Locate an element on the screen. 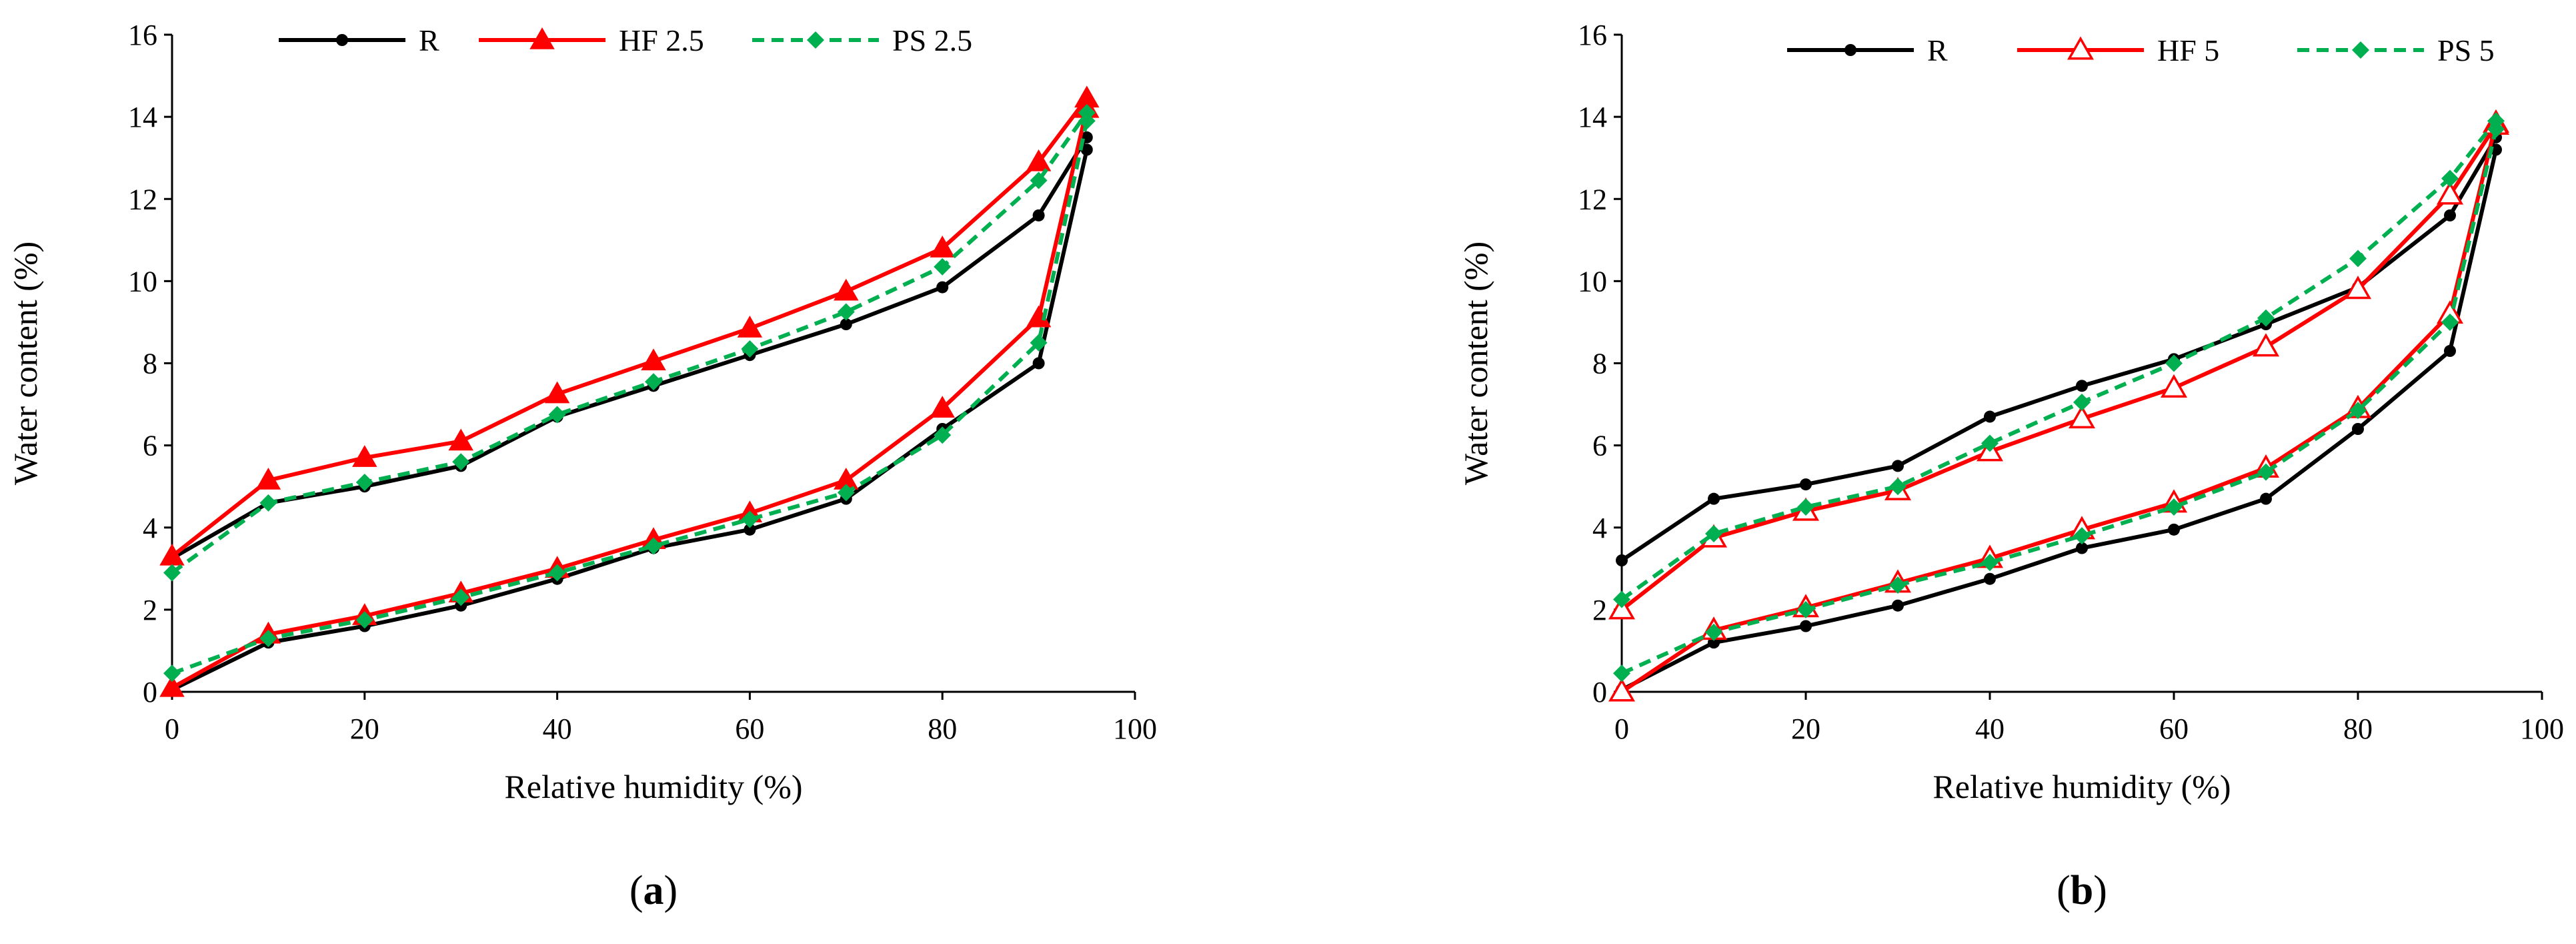 The width and height of the screenshot is (2576, 944). panel-label: (b) is located at coordinates (2082, 890).